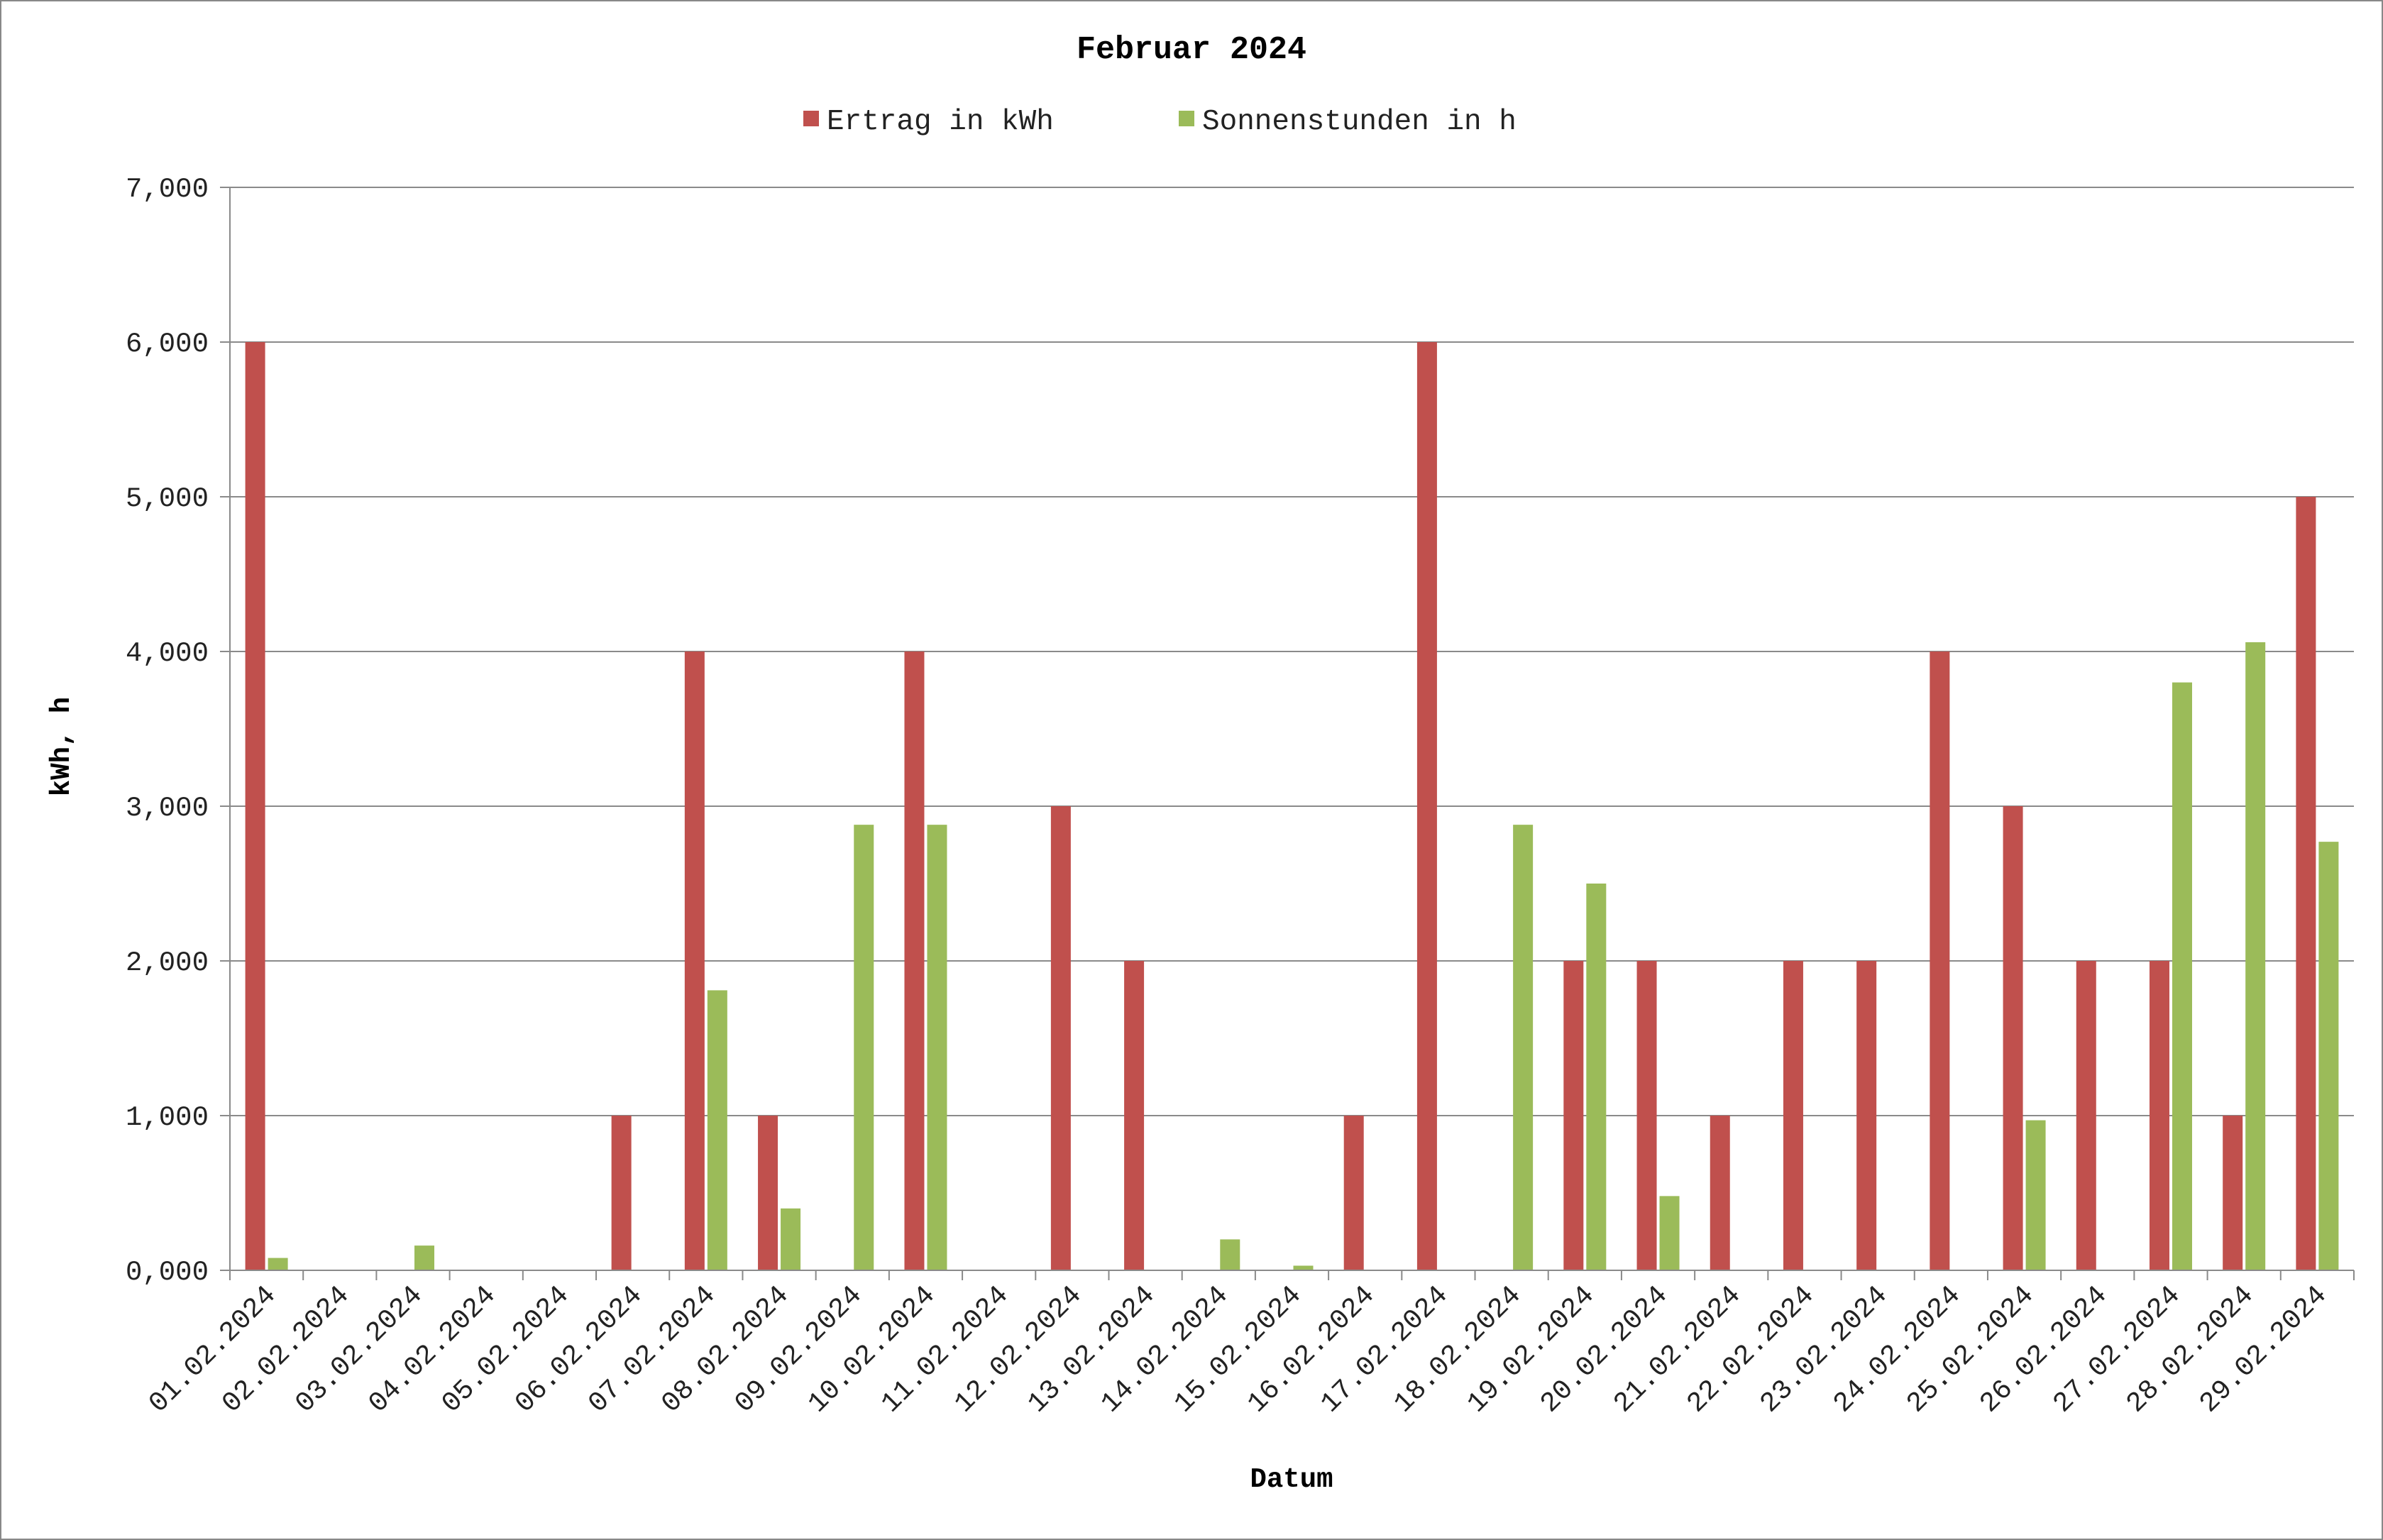  I want to click on x-tick-label: 03.02.2024, so click(359, 1350).